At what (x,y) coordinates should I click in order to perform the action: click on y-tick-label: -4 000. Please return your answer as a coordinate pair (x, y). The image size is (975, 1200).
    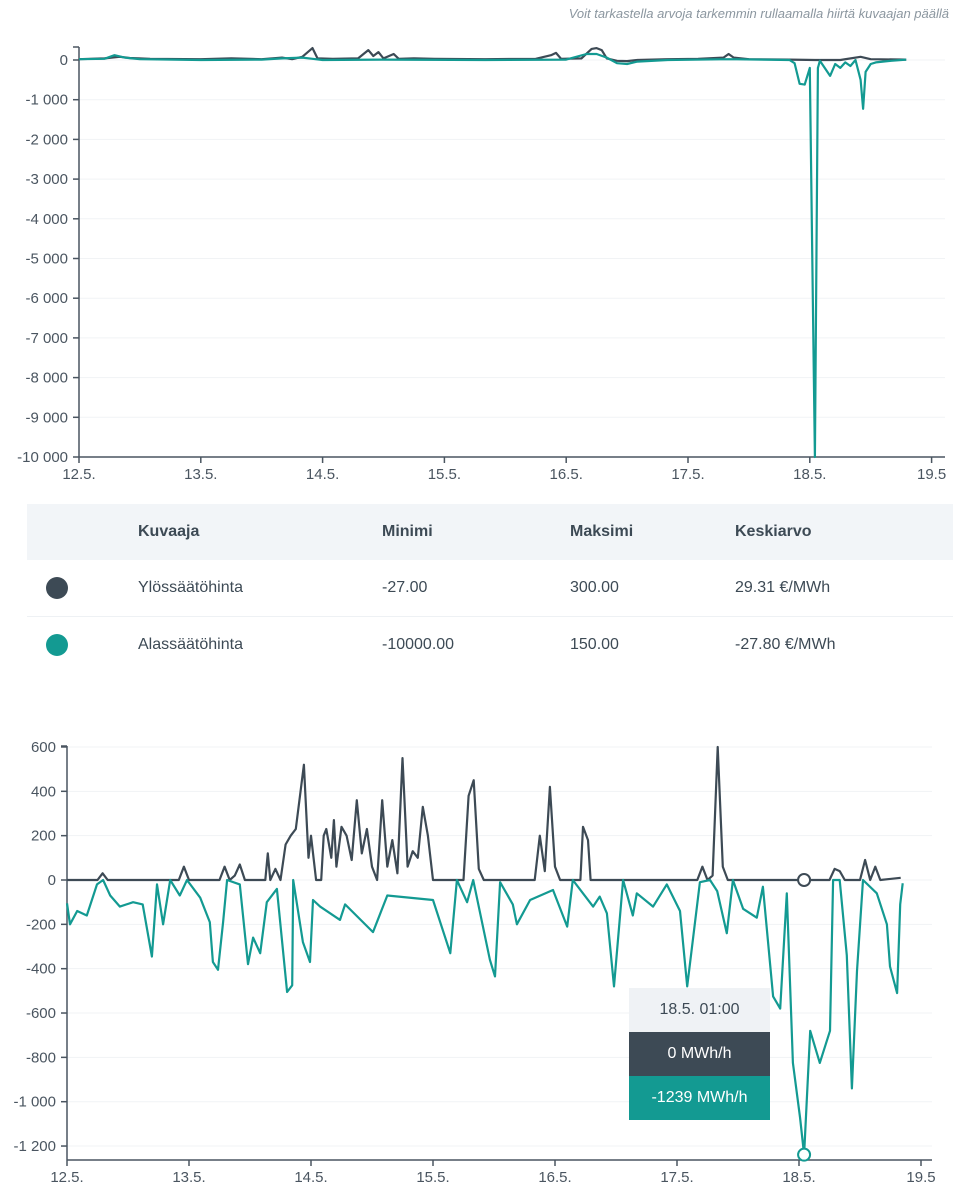
    Looking at the image, I should click on (46, 219).